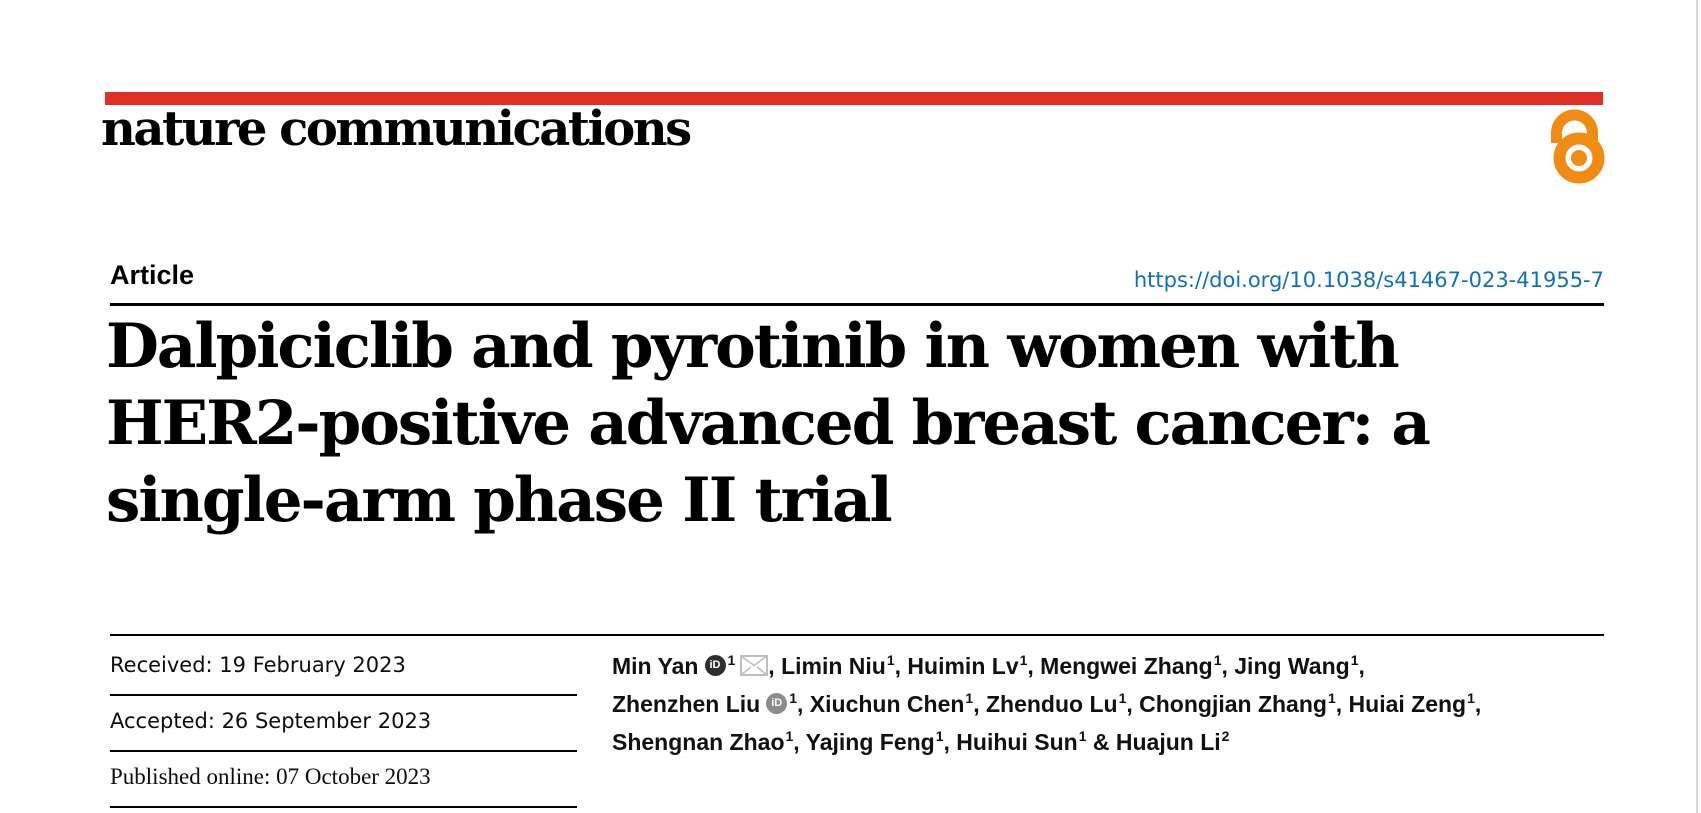 This screenshot has height=813, width=1701. Describe the element at coordinates (881, 704) in the screenshot. I see `author-name: , Xiuchun Chen` at that location.